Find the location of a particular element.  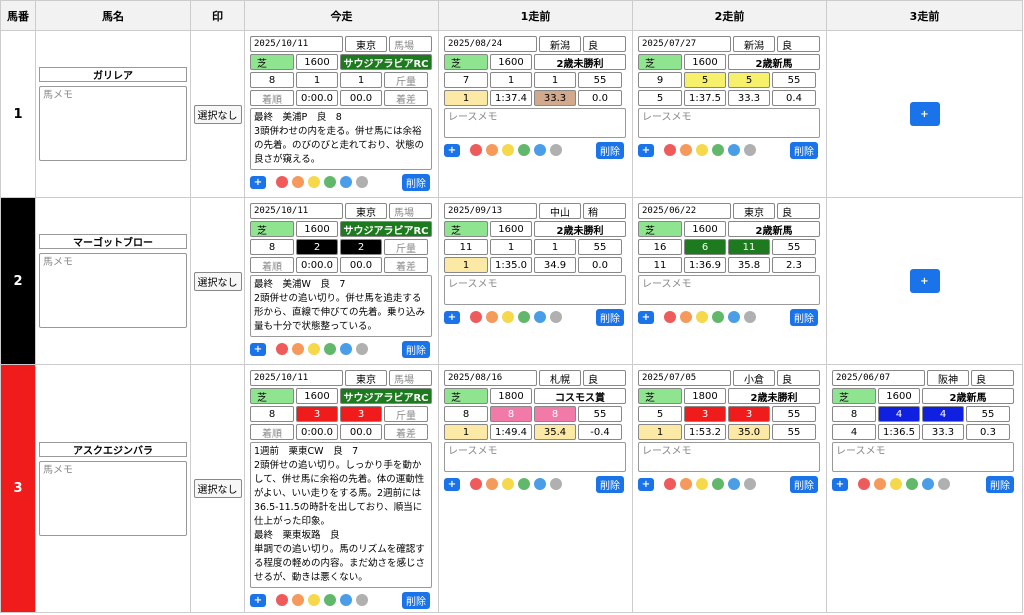

result-field: 1:49.4 is located at coordinates (511, 432).